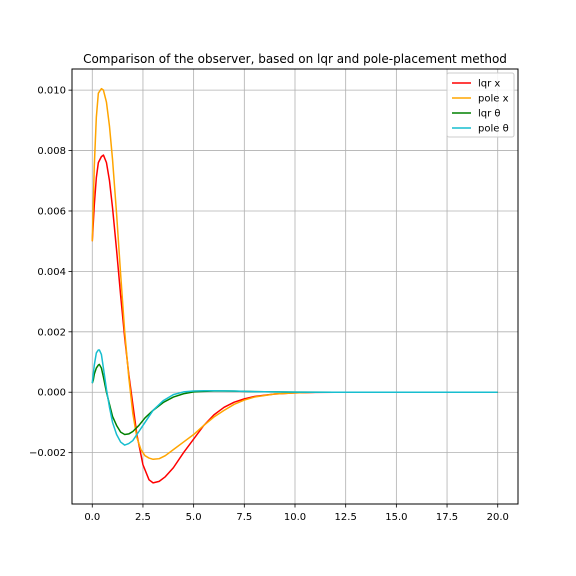 The height and width of the screenshot is (576, 576). I want to click on y-tick-label: −0.002, so click(47, 453).